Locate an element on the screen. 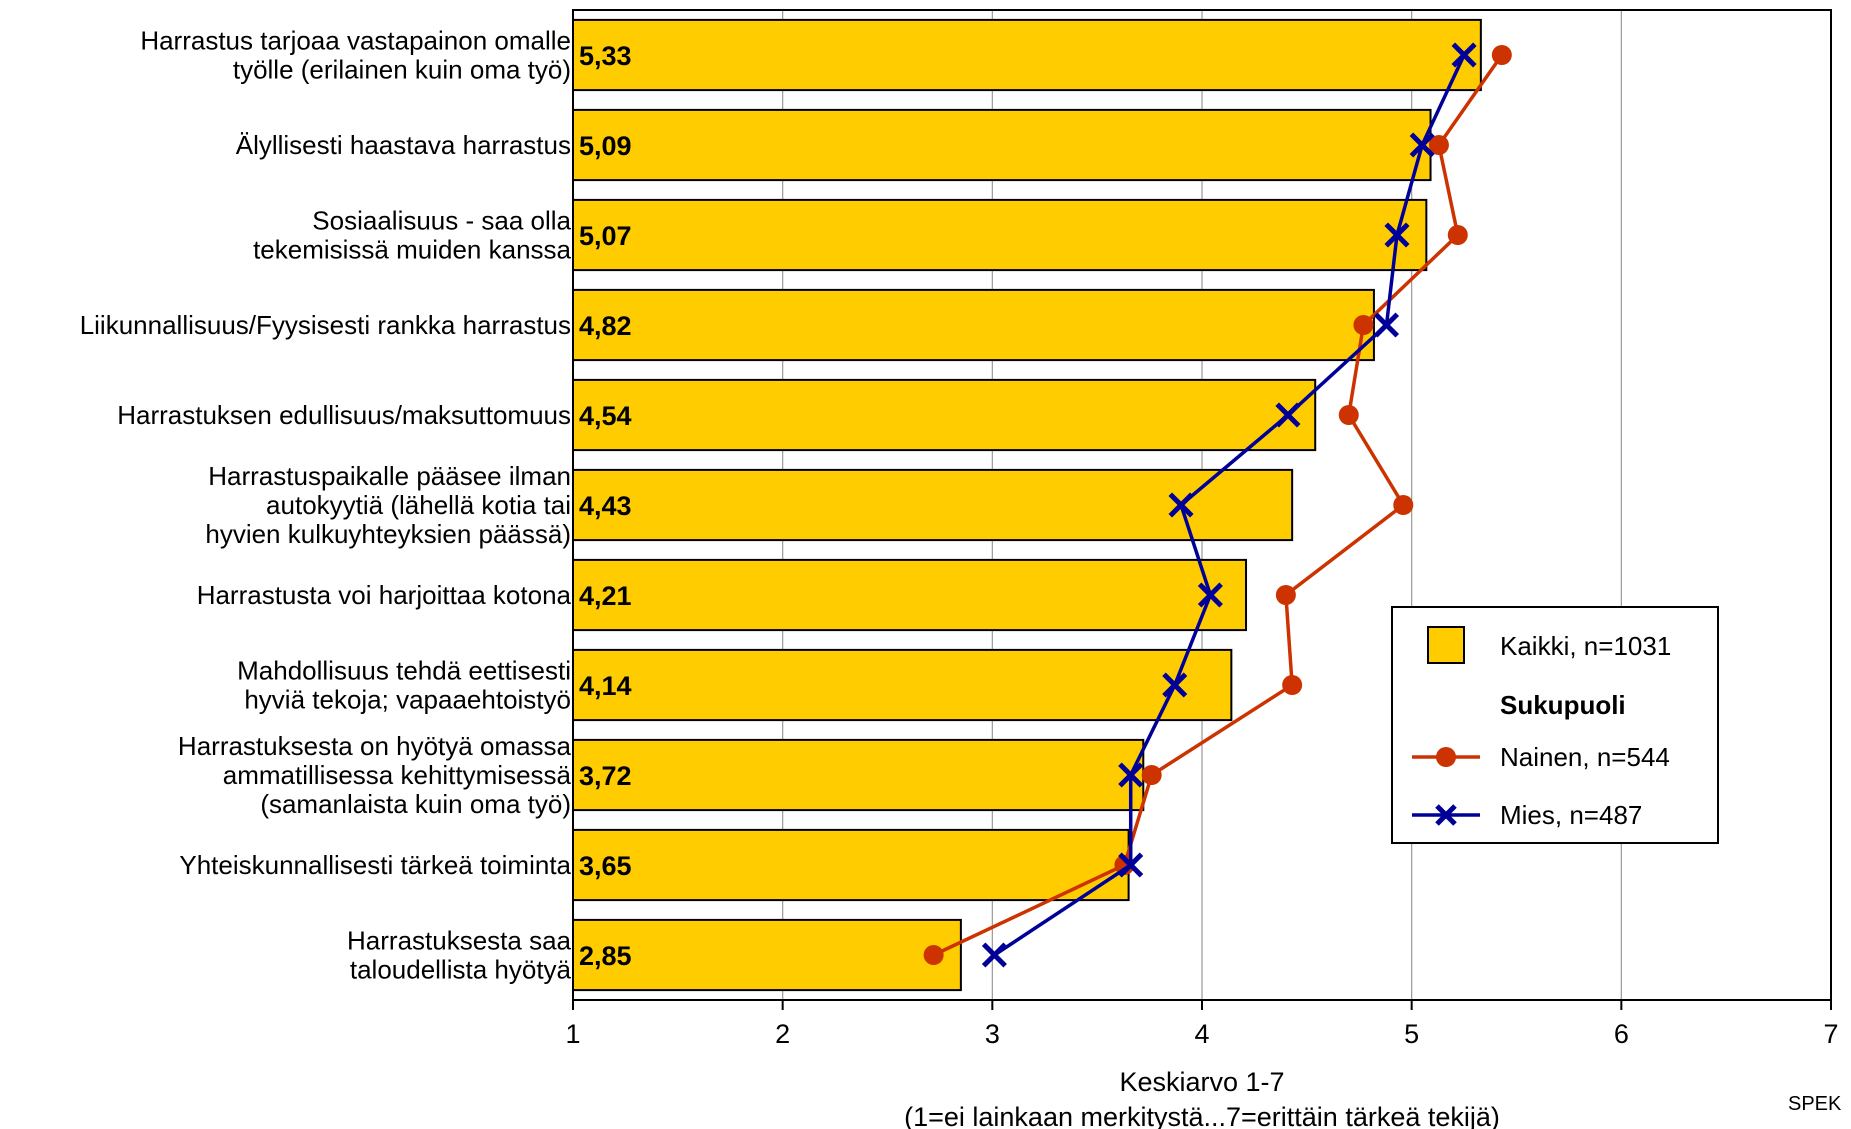 The height and width of the screenshot is (1129, 1851). bar-value-label: 5,09 is located at coordinates (605, 146).